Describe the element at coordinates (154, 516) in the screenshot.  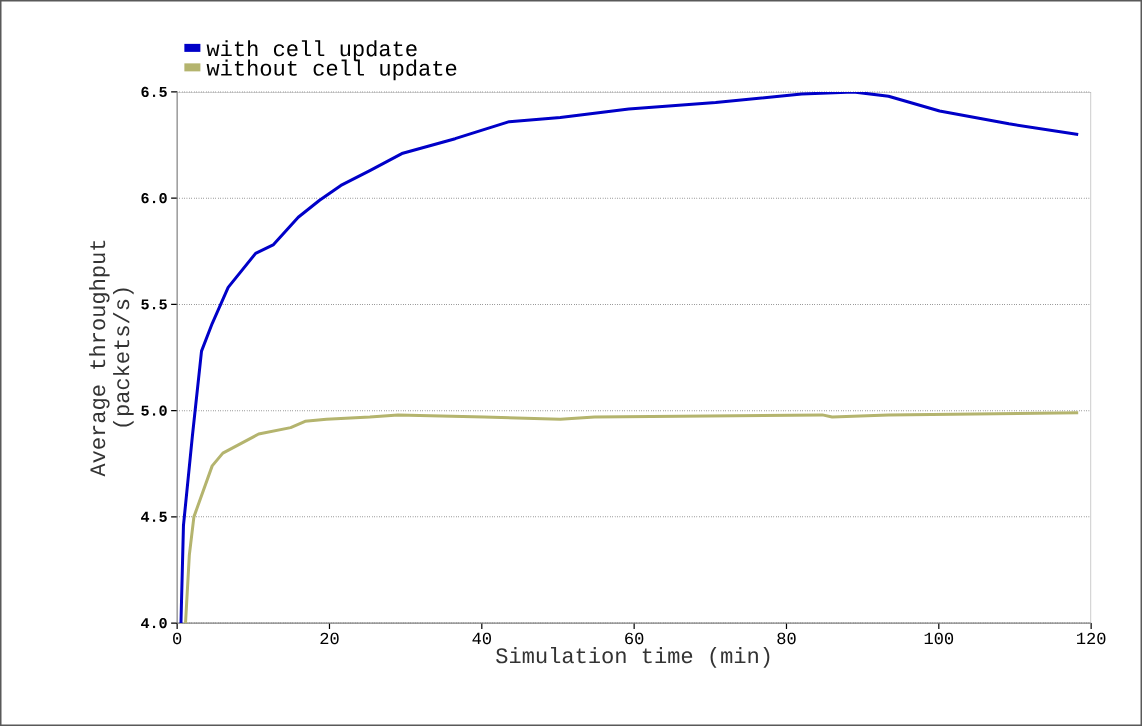
I see `y-tick-label: 4.5` at that location.